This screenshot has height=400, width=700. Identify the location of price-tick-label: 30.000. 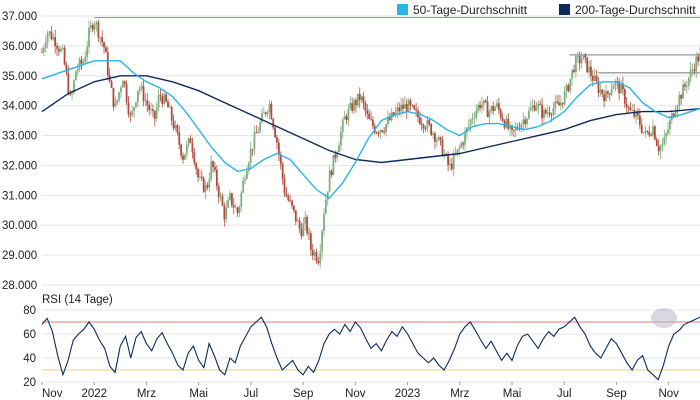
(19, 226).